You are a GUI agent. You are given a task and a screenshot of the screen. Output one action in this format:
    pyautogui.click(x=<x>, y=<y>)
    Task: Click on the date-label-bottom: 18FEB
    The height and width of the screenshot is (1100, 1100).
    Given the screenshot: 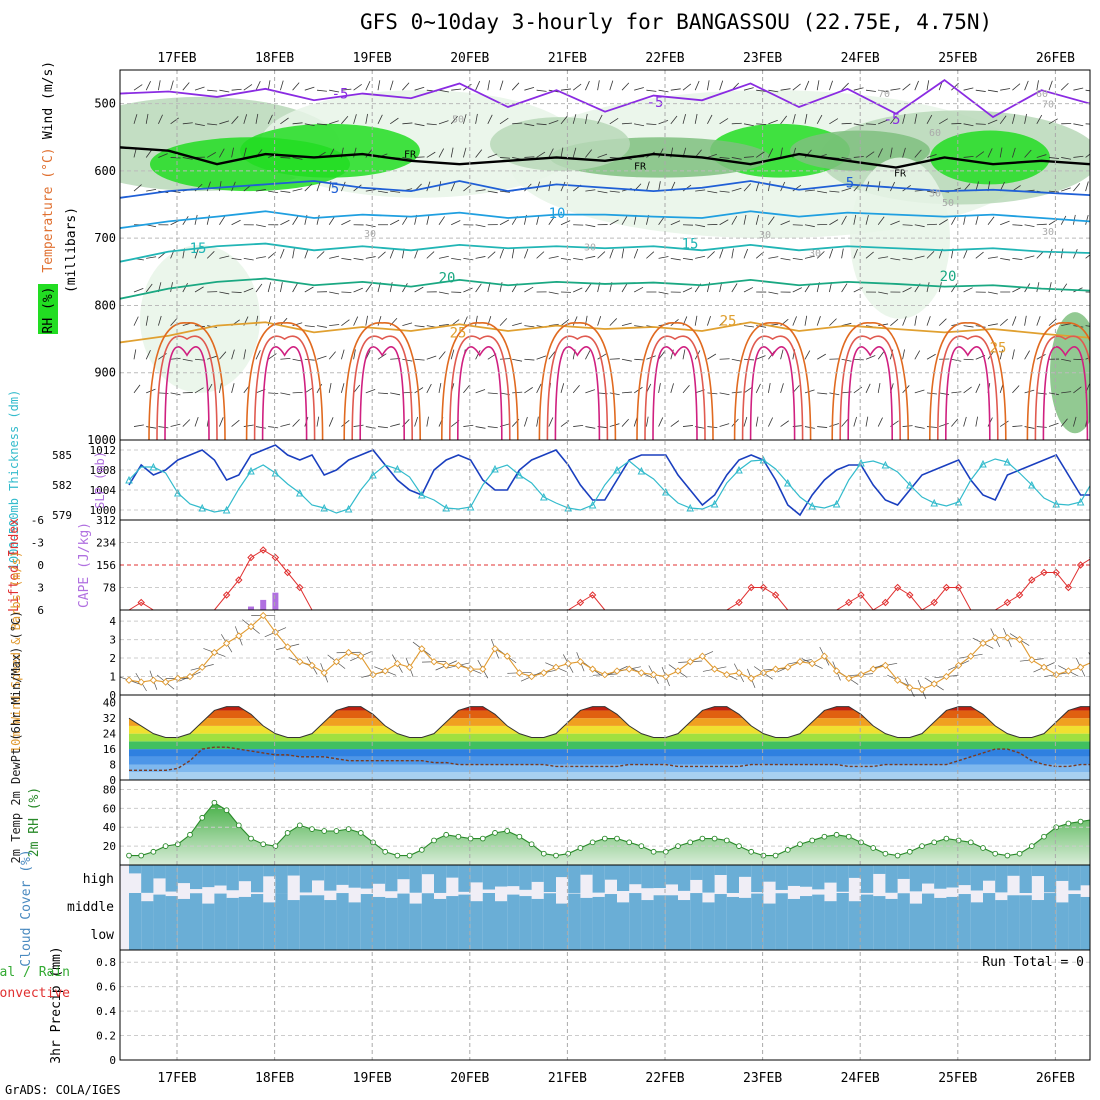 What is the action you would take?
    pyautogui.click(x=274, y=1078)
    